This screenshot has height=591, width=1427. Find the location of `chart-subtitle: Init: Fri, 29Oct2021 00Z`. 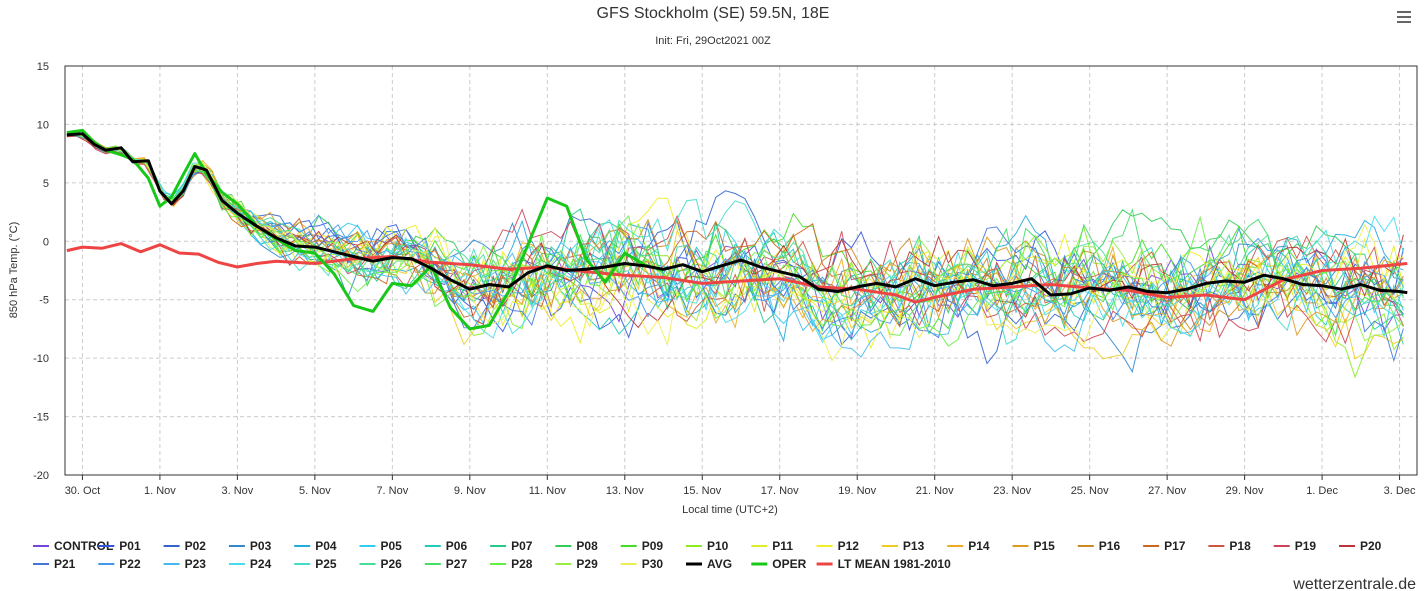

chart-subtitle: Init: Fri, 29Oct2021 00Z is located at coordinates (713, 41).